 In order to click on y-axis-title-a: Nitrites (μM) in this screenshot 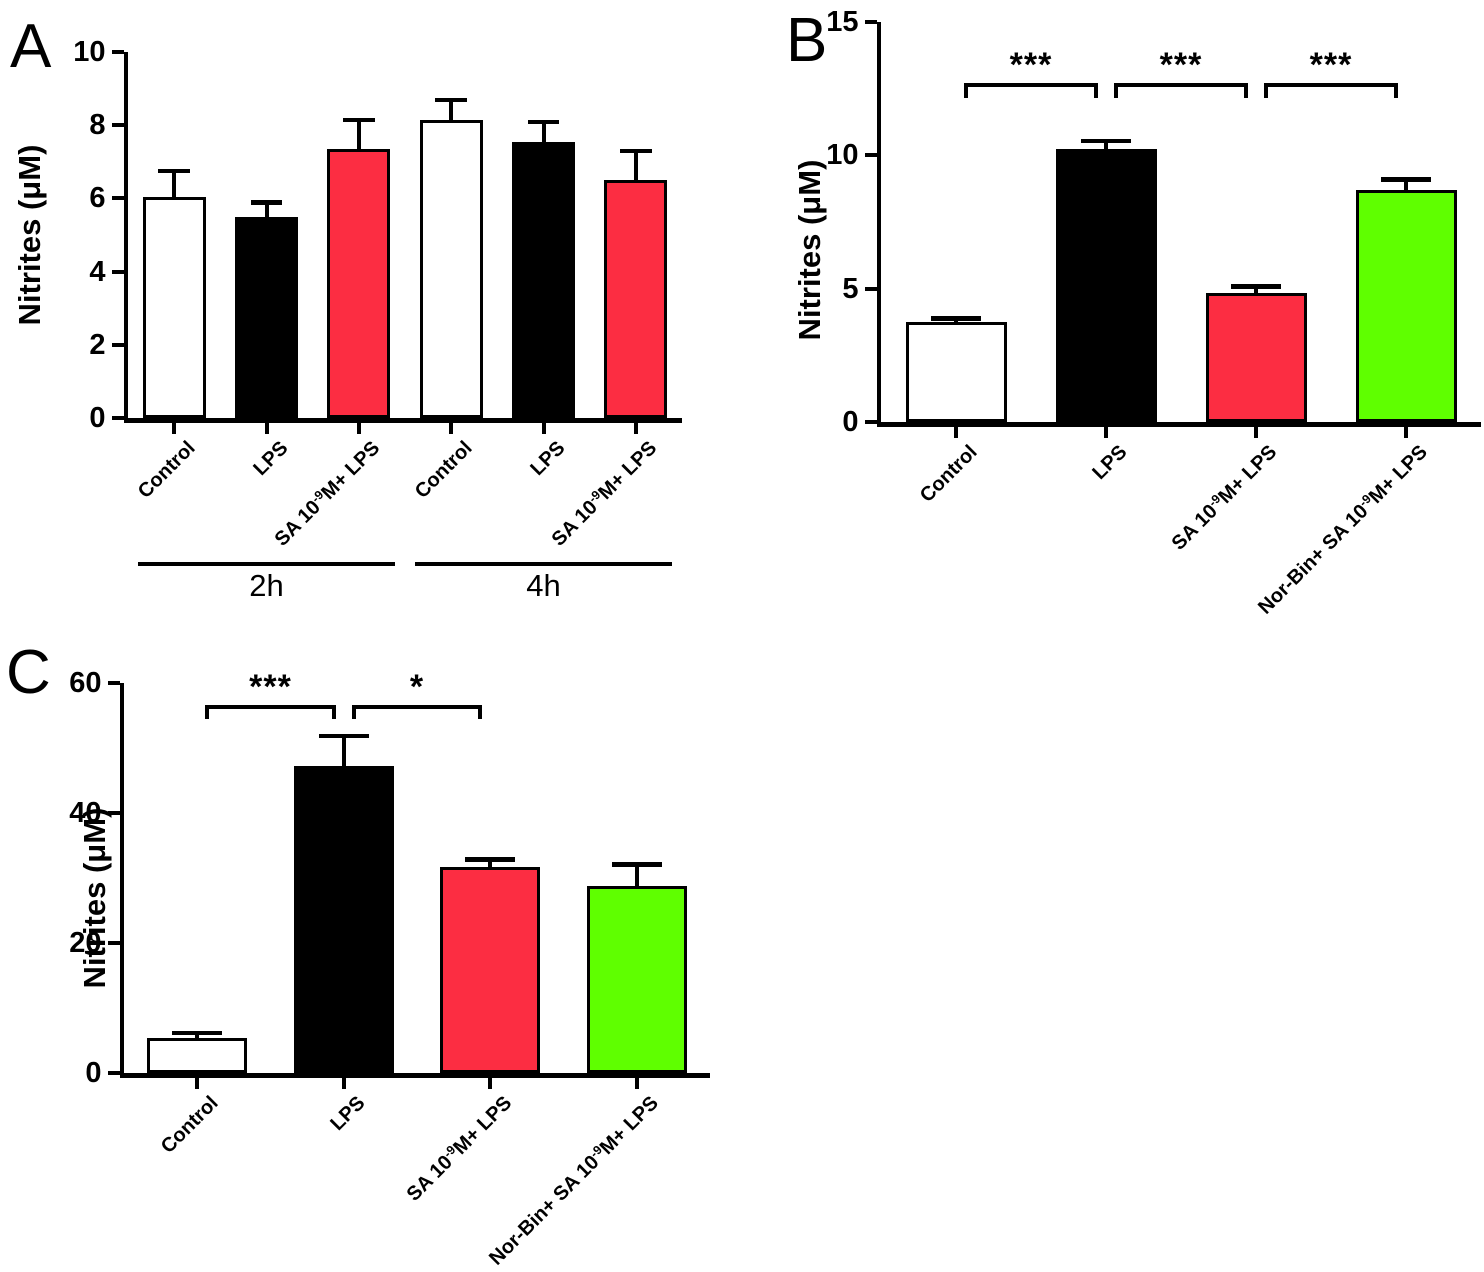, I will do `click(29, 235)`.